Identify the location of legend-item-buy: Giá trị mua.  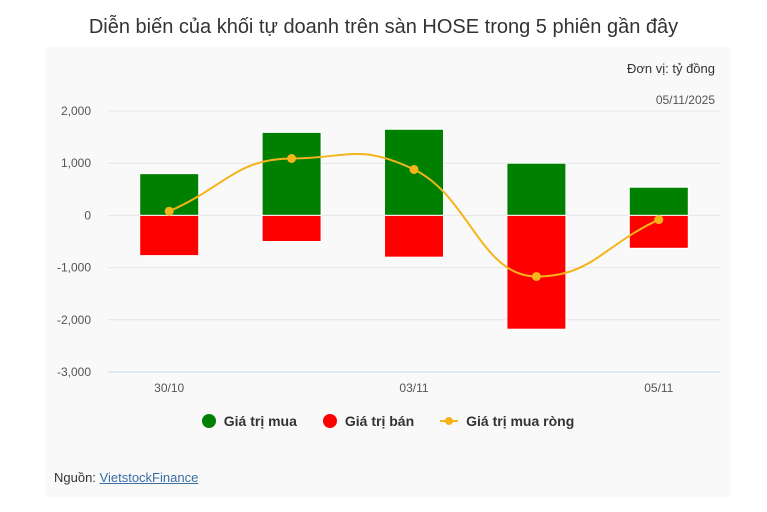
(249, 421).